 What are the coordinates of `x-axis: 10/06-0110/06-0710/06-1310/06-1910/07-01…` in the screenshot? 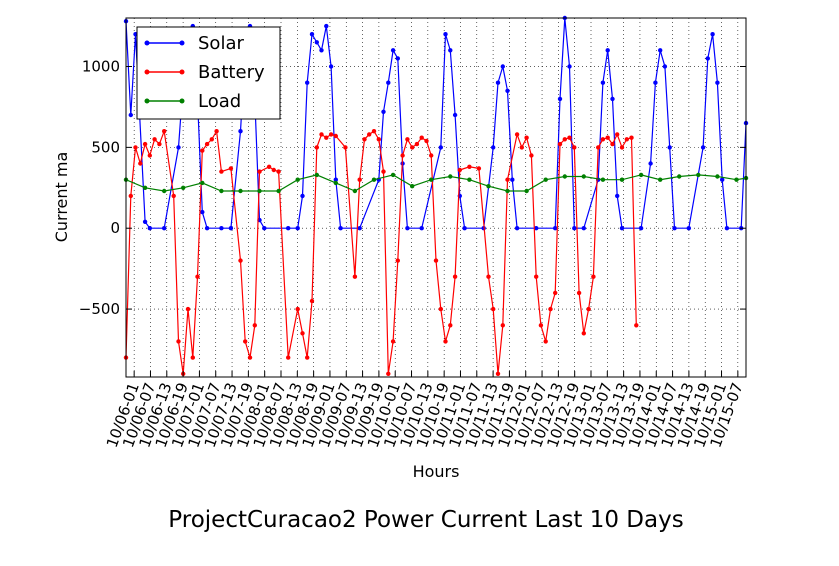 It's located at (425, 410).